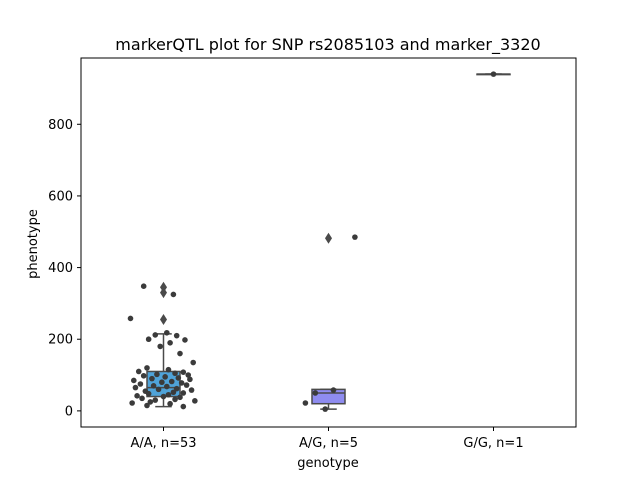 The image size is (640, 480). I want to click on y-tick-label: 0, so click(69, 411).